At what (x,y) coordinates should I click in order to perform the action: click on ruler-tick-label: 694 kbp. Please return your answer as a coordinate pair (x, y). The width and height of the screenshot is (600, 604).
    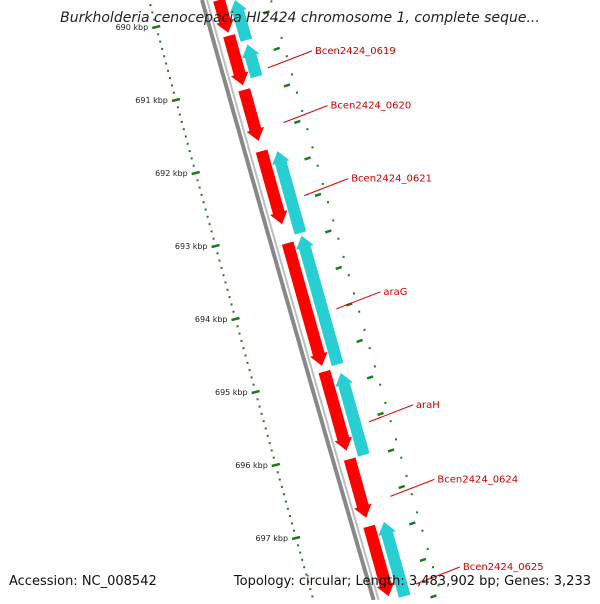
    Looking at the image, I should click on (211, 319).